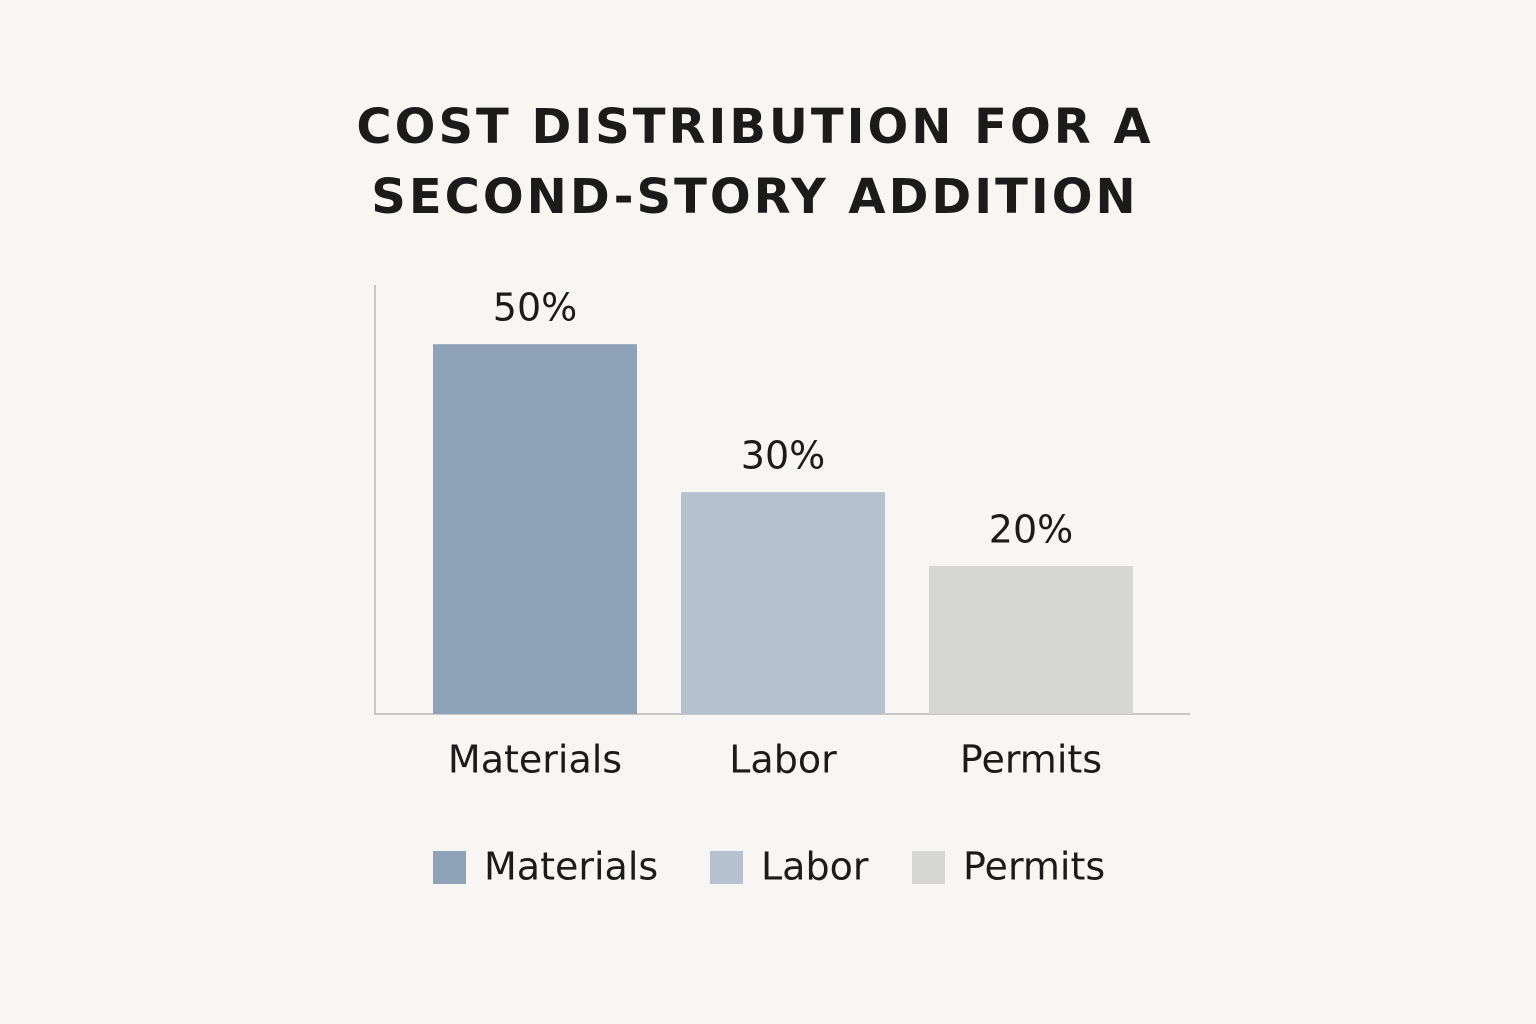 The height and width of the screenshot is (1024, 1536). Describe the element at coordinates (815, 867) in the screenshot. I see `legend-label: Labor` at that location.